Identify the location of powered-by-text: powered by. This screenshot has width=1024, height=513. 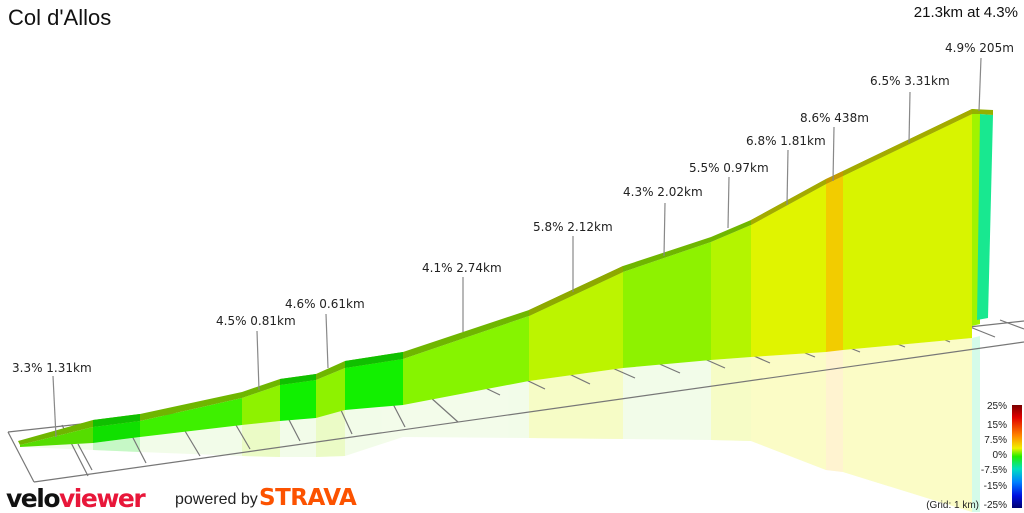
(216, 499).